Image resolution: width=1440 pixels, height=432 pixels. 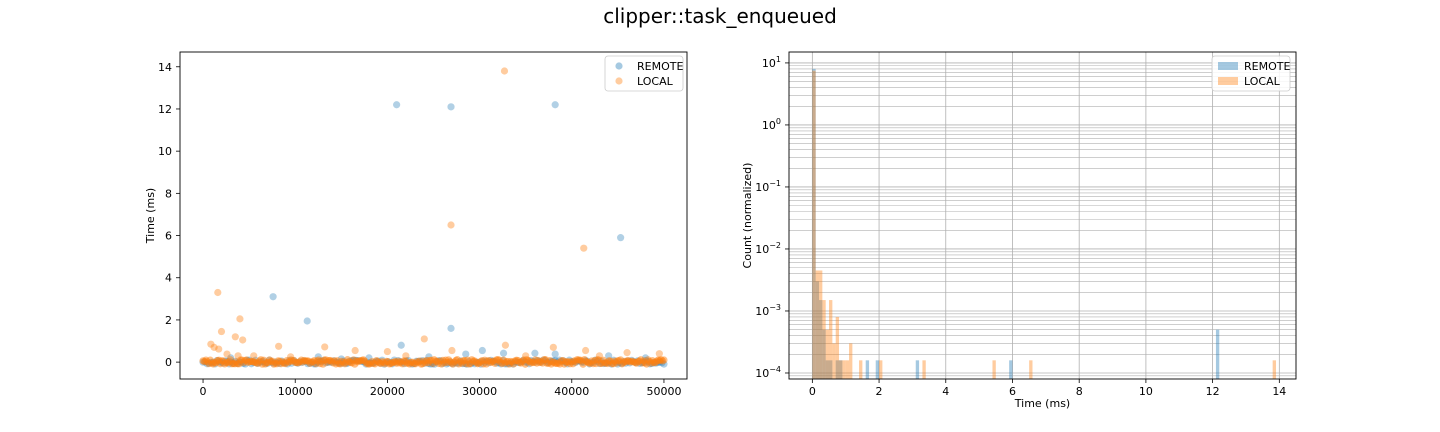 I want to click on hist-xtick-label: 14, so click(x=1279, y=391).